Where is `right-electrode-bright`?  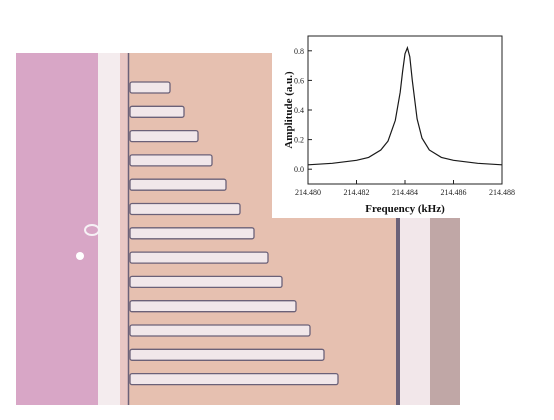 right-electrode-bright is located at coordinates (415, 310).